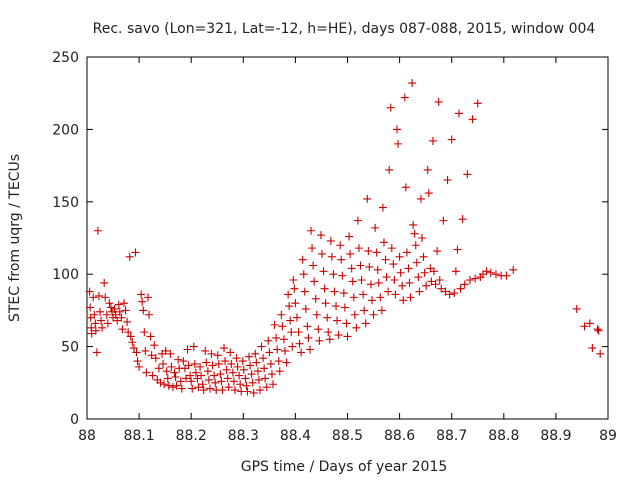  I want to click on x-tick-labels: 88 88.1 88.2 88.3 88.4 88.5 88.6 88.7 88.8 88.9 89, so click(347, 436).